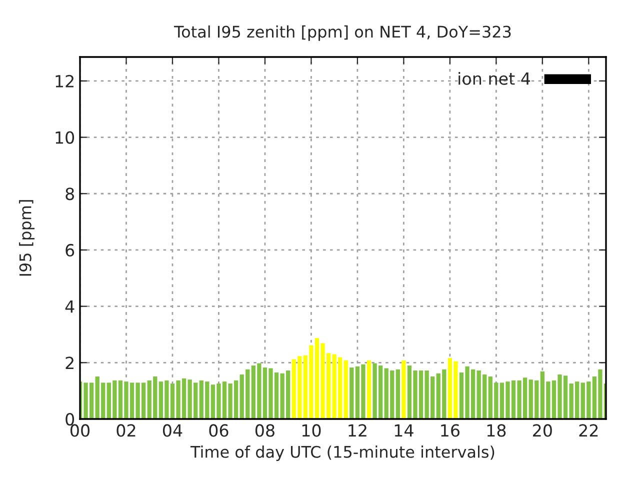  Describe the element at coordinates (450, 430) in the screenshot. I see `x-tick-label: 16` at that location.